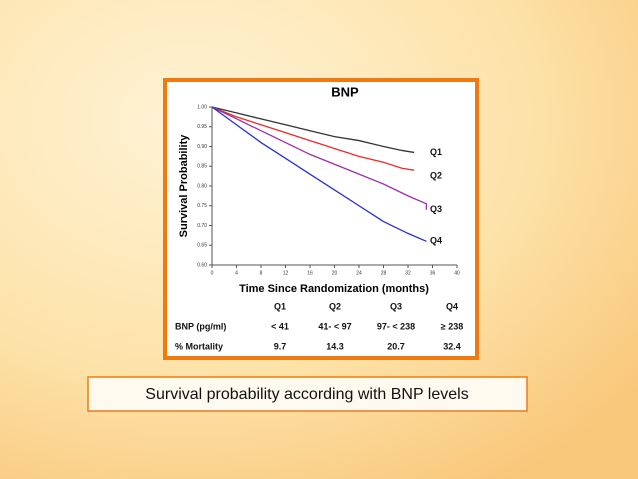  I want to click on x-tick-label: 4, so click(236, 273).